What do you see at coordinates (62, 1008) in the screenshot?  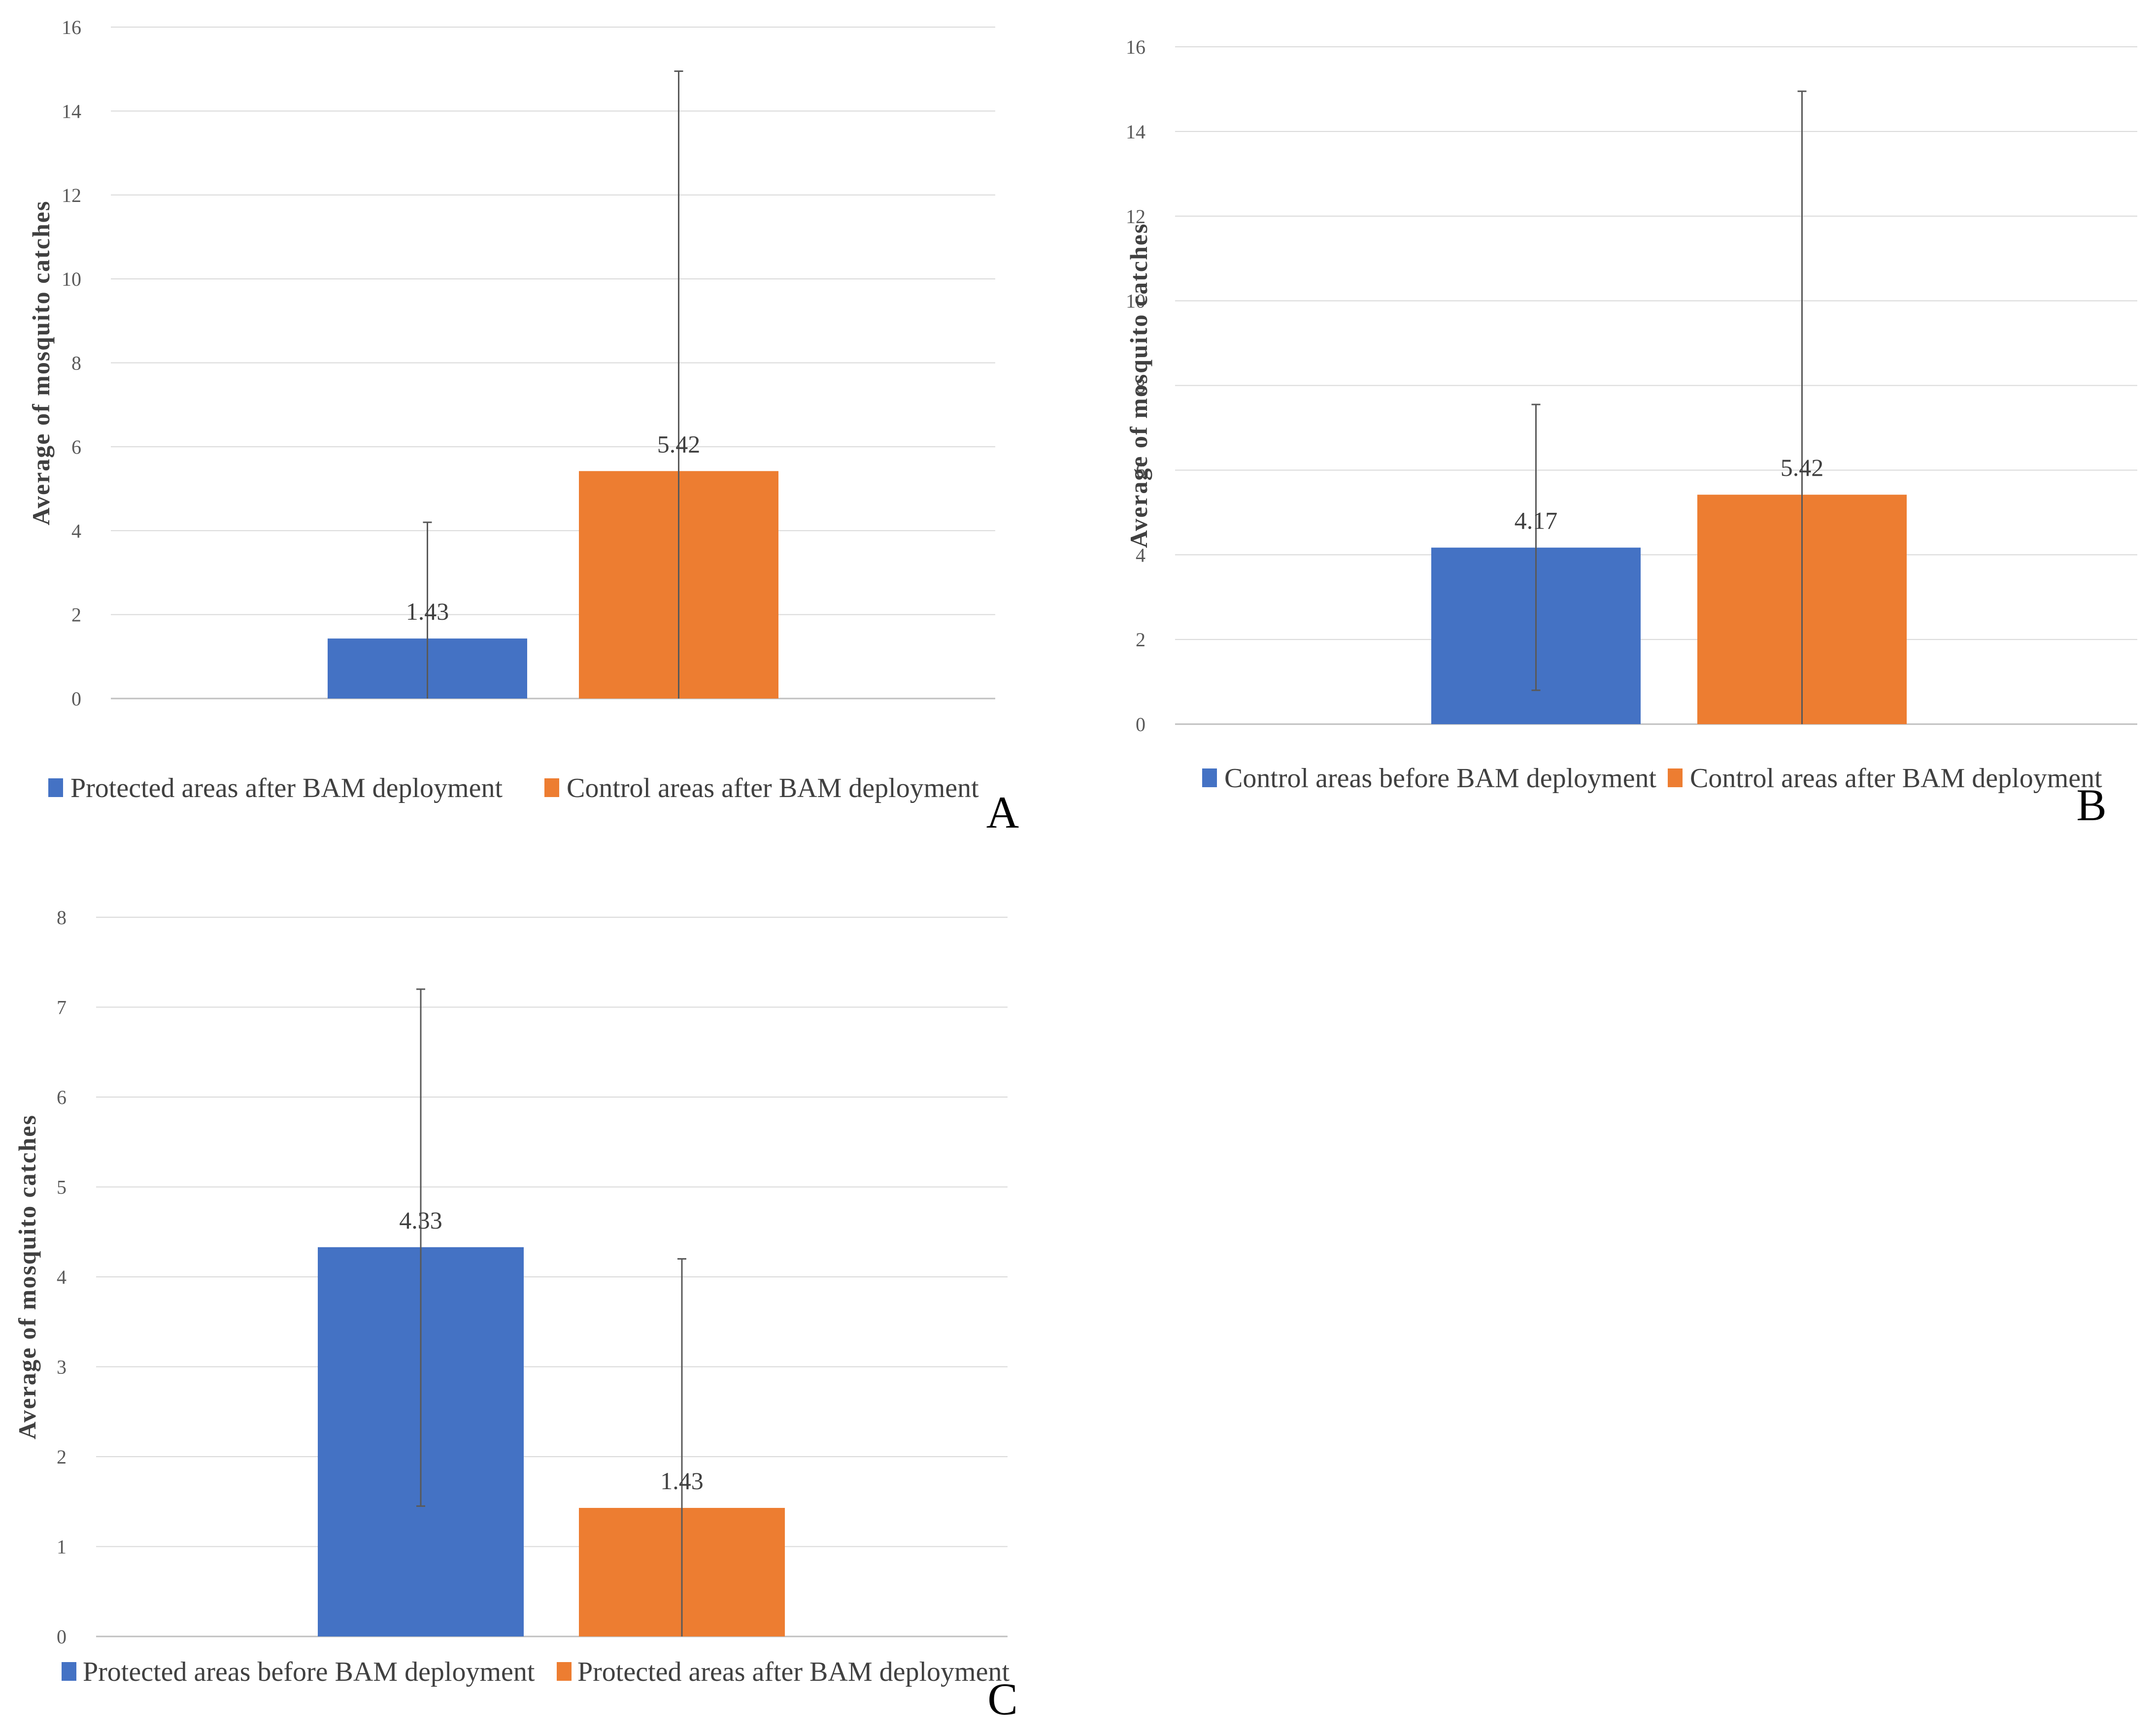 I see `panel-c-ytick-label: 7` at bounding box center [62, 1008].